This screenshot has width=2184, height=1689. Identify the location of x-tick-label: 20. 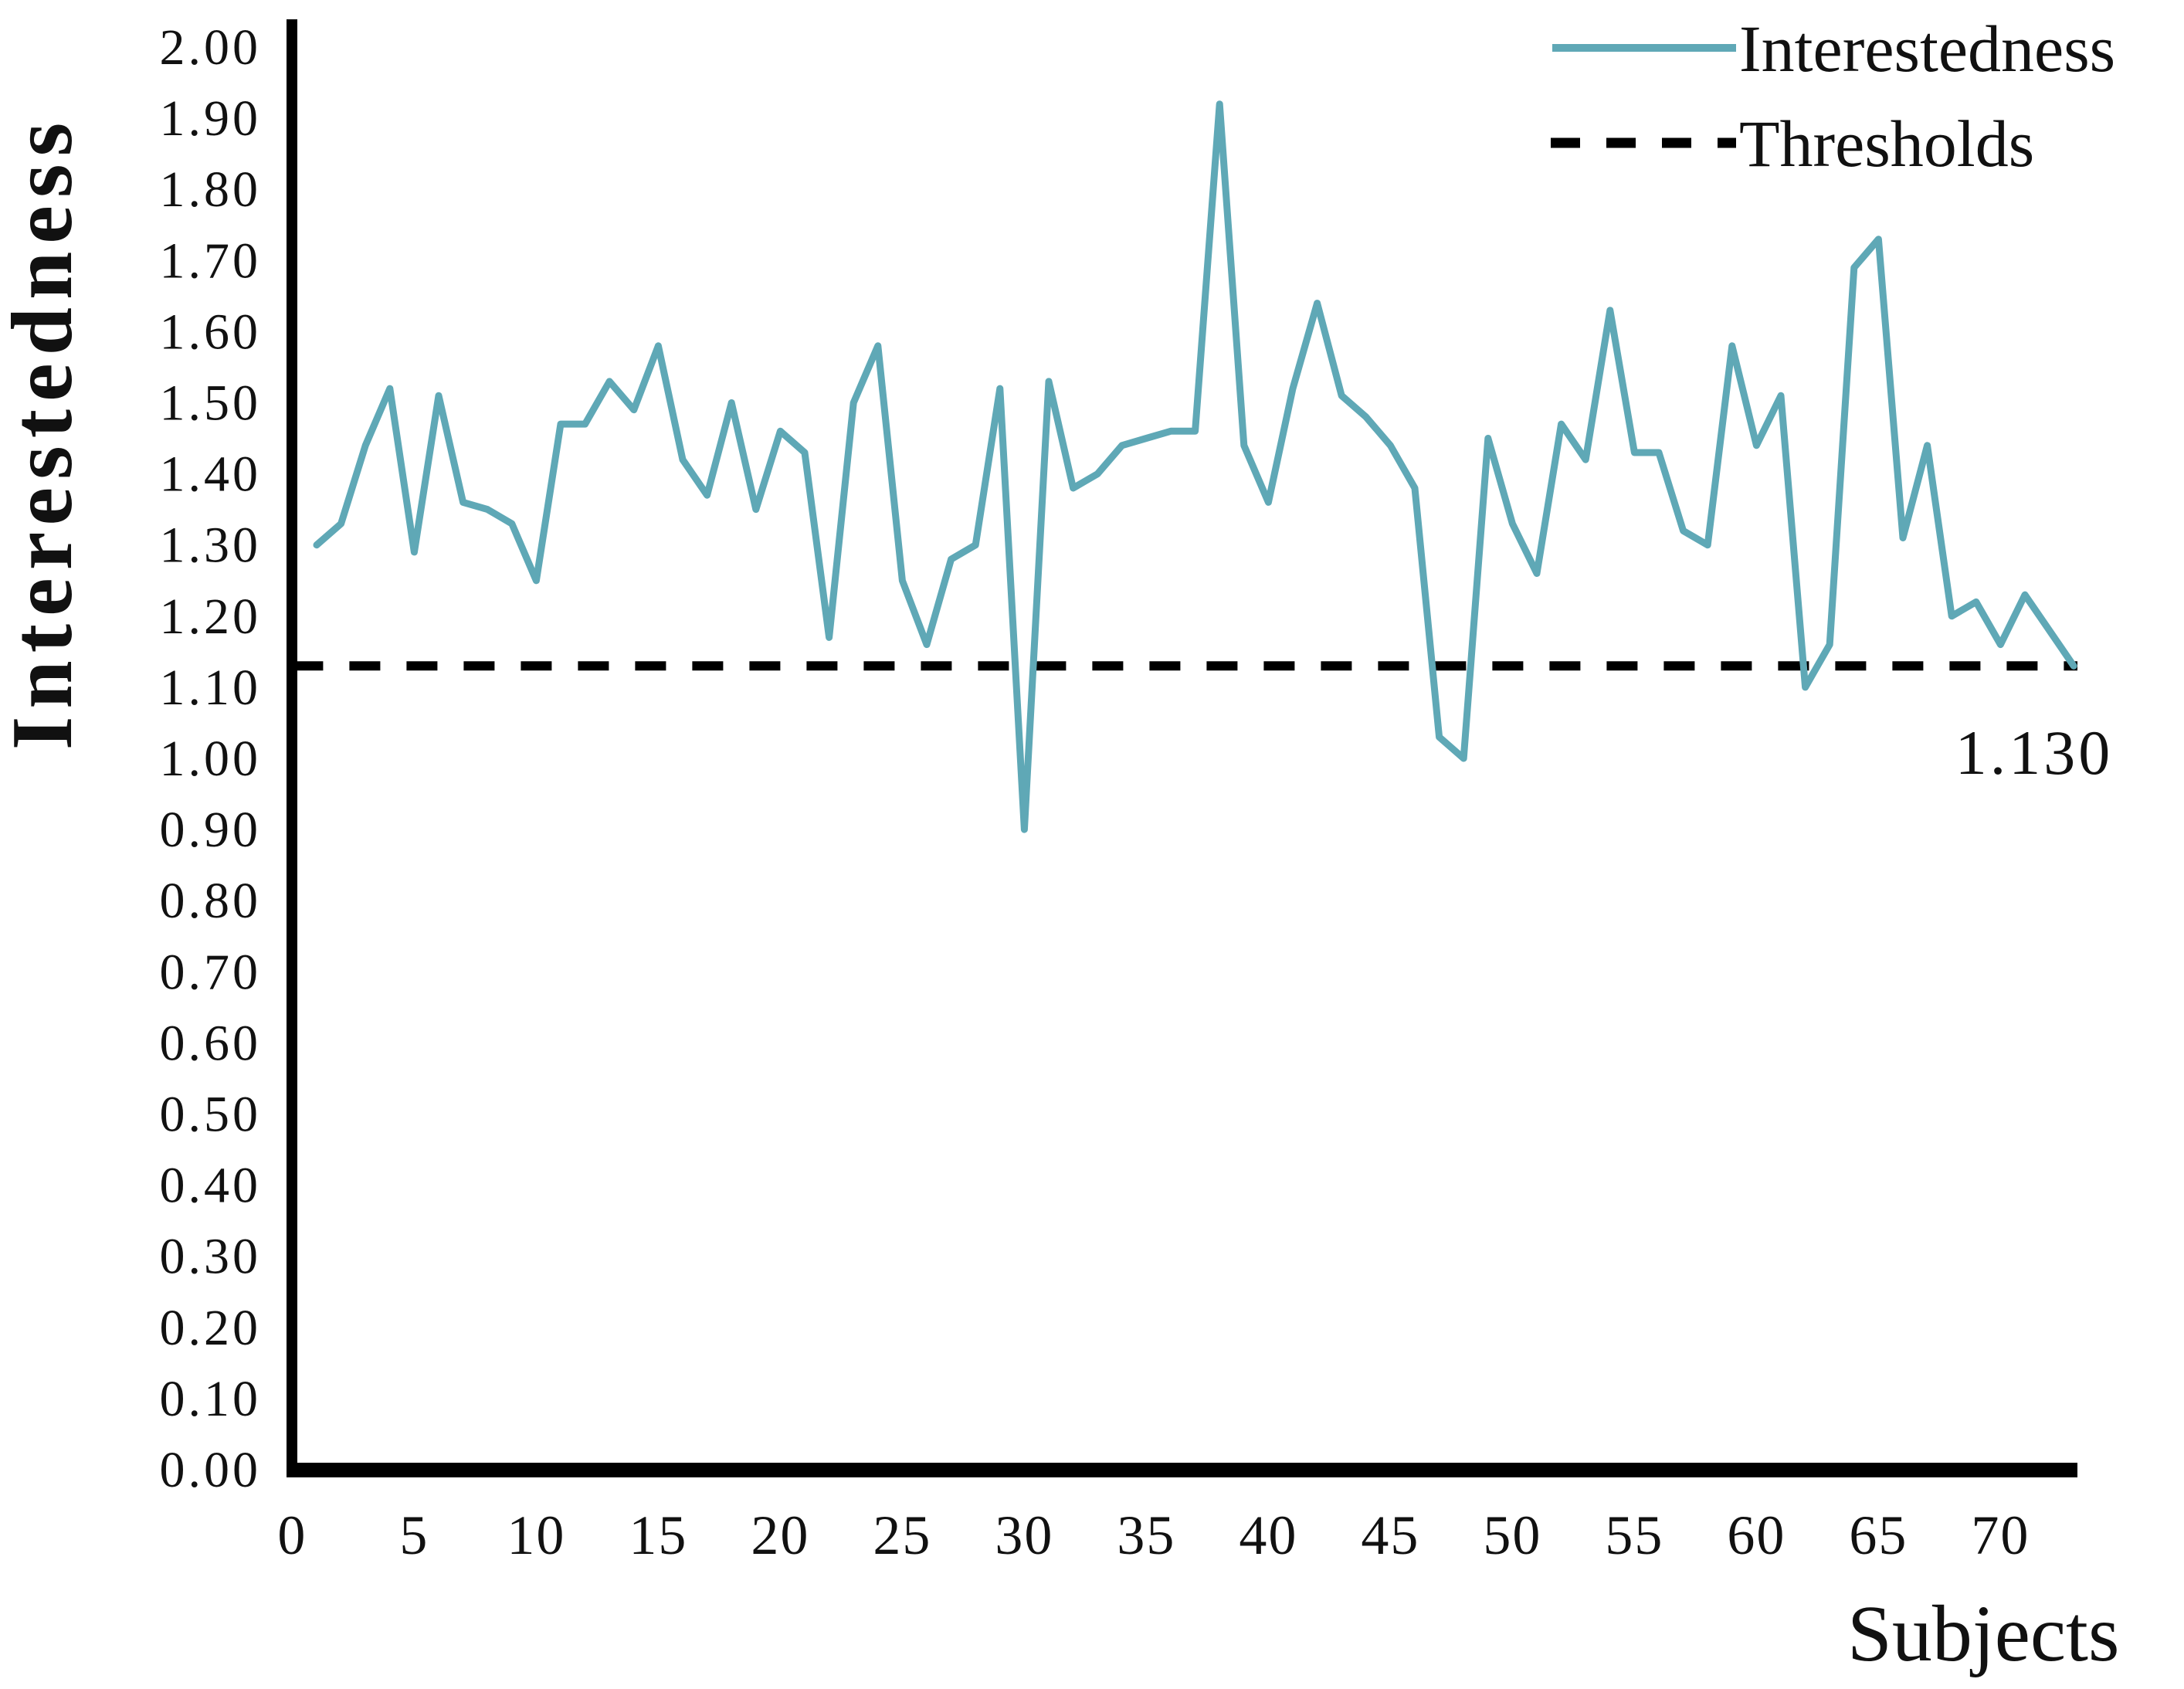
(780, 1535).